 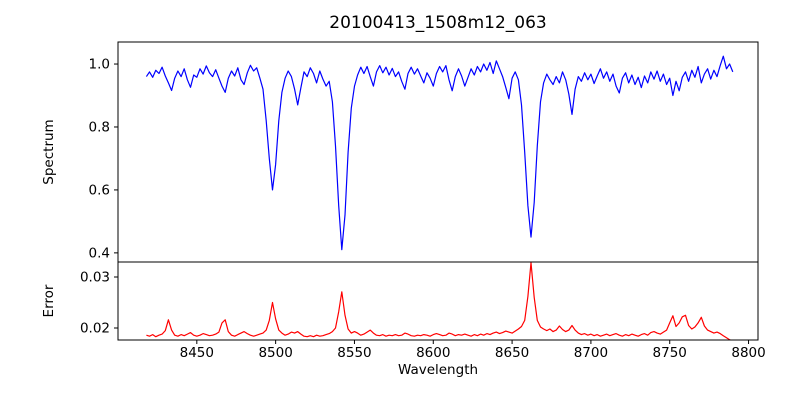 What do you see at coordinates (275, 353) in the screenshot?
I see `x-tick-label: 8500` at bounding box center [275, 353].